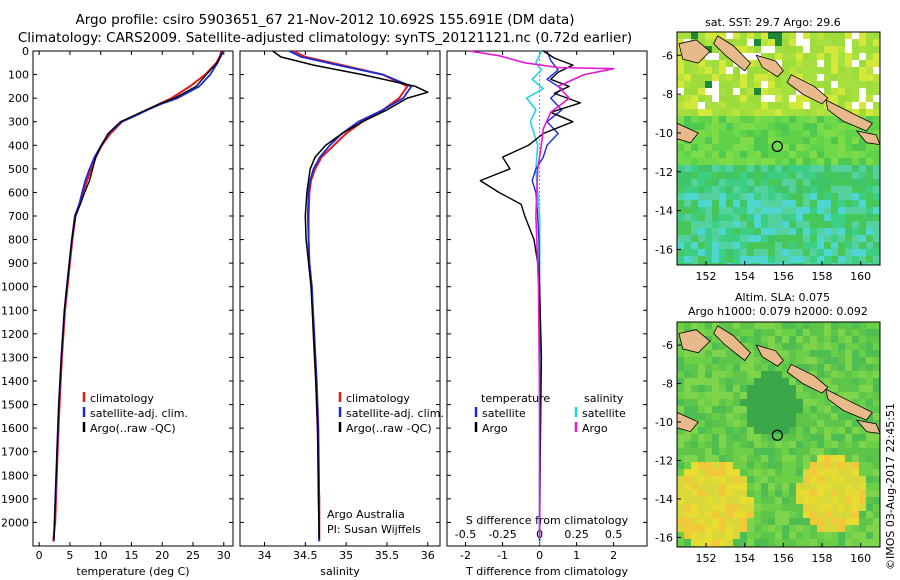  What do you see at coordinates (783, 297) in the screenshot?
I see `sla-map-title-line1: Altim. SLA: 0.075` at bounding box center [783, 297].